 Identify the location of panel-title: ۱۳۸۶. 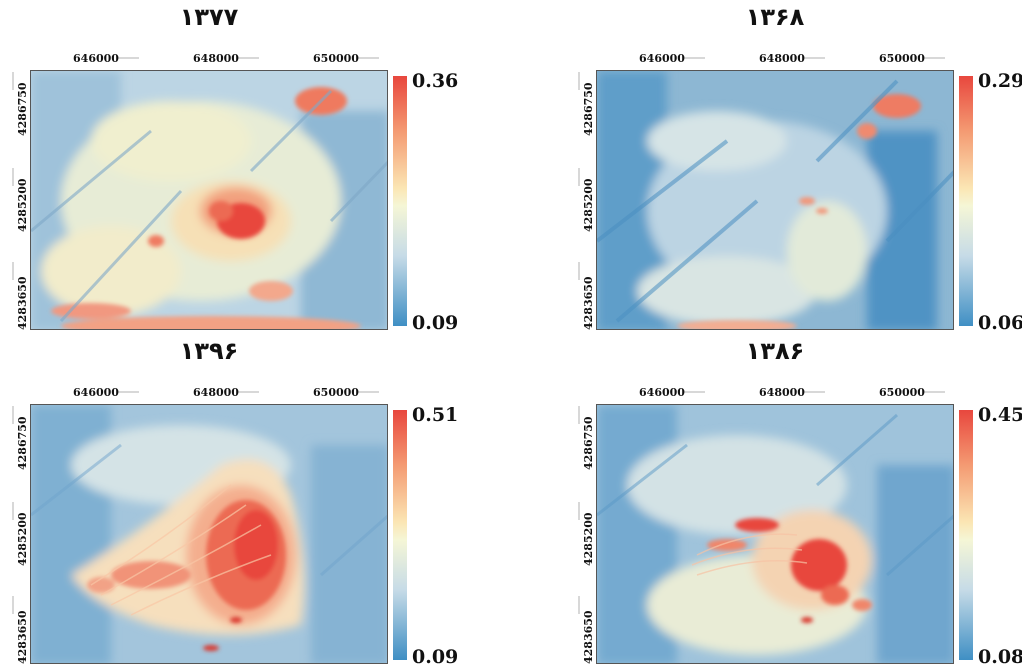
(775, 351).